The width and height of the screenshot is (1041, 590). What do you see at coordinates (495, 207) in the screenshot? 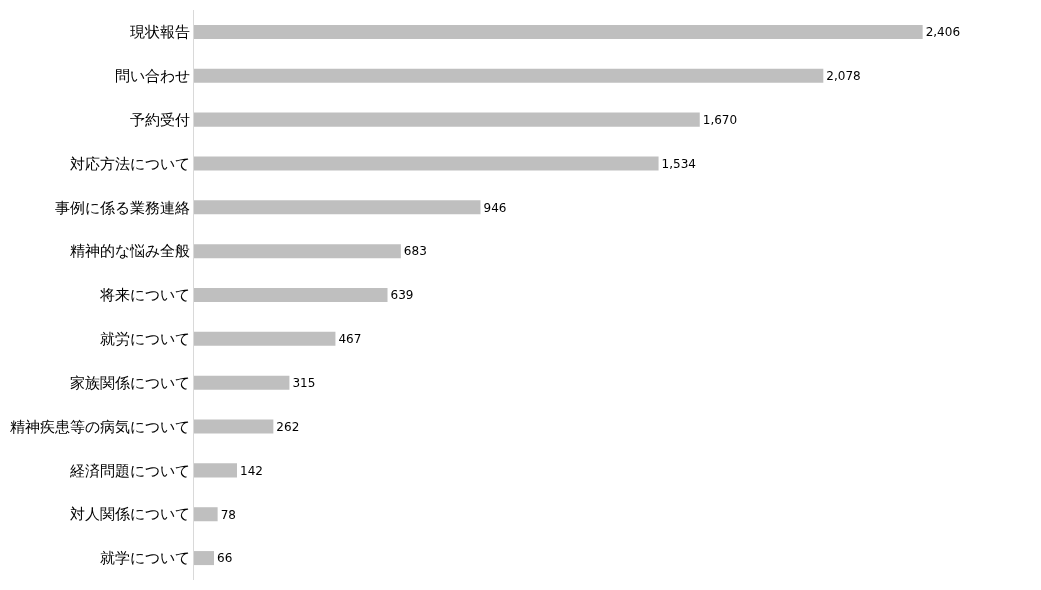
I see `data-label: 946` at bounding box center [495, 207].